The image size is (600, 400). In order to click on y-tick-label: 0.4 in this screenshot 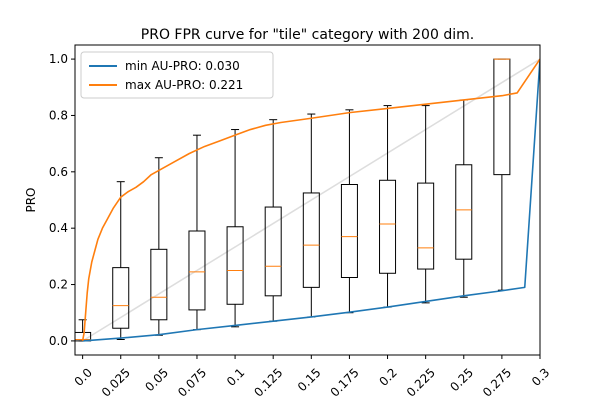, I will do `click(58, 228)`.